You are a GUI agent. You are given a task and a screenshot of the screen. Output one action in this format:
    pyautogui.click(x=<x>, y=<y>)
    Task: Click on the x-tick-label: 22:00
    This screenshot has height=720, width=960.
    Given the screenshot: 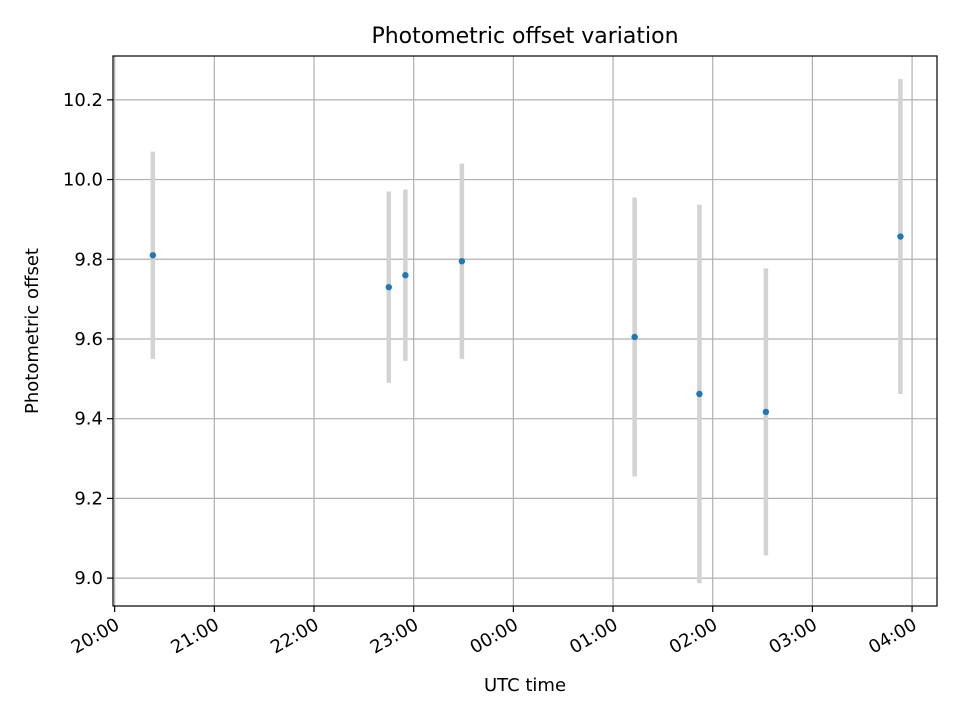 What is the action you would take?
    pyautogui.click(x=294, y=636)
    